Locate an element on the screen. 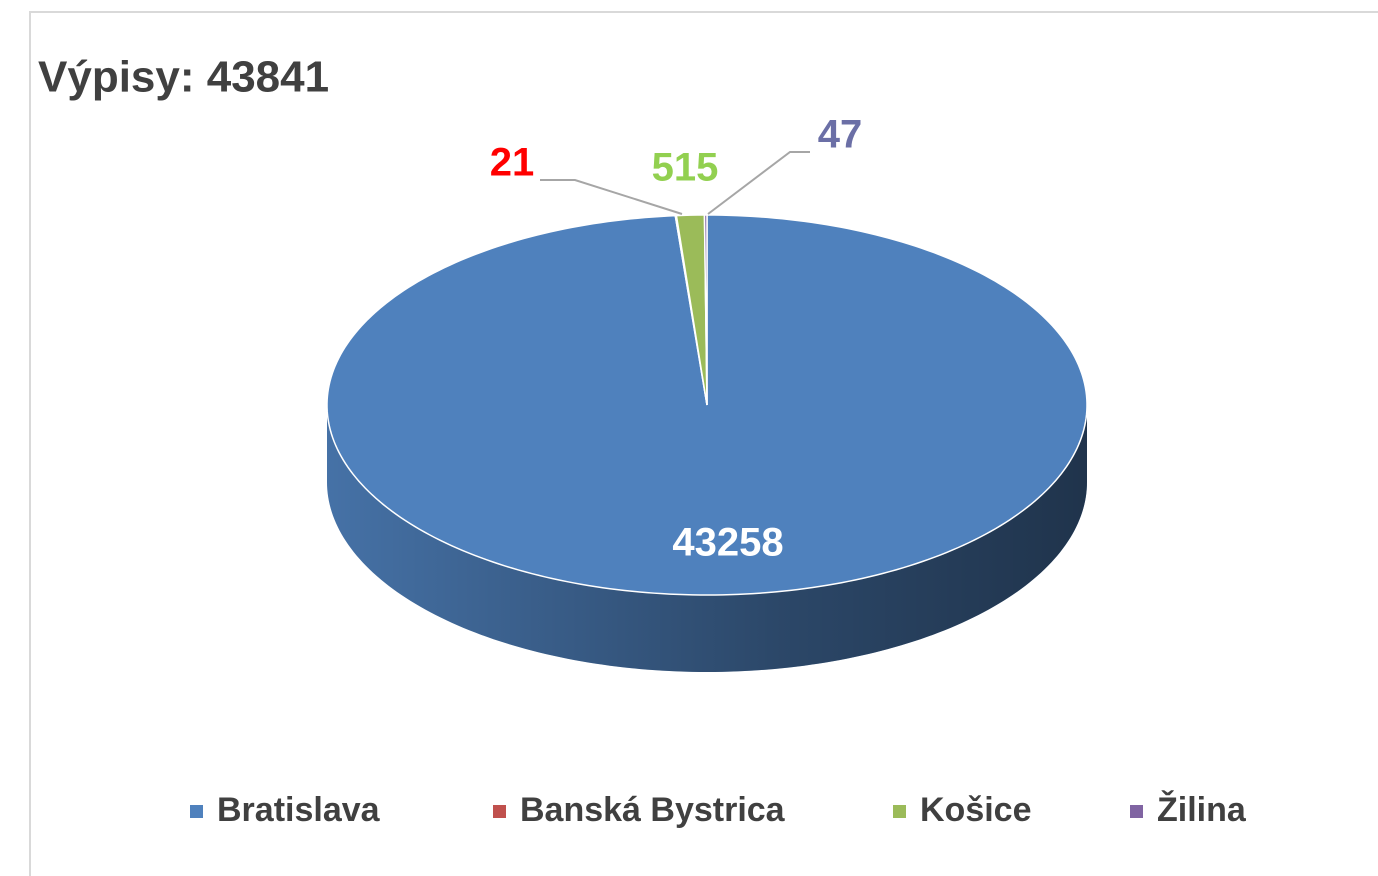 The image size is (1378, 876). data-label: 21 is located at coordinates (512, 163).